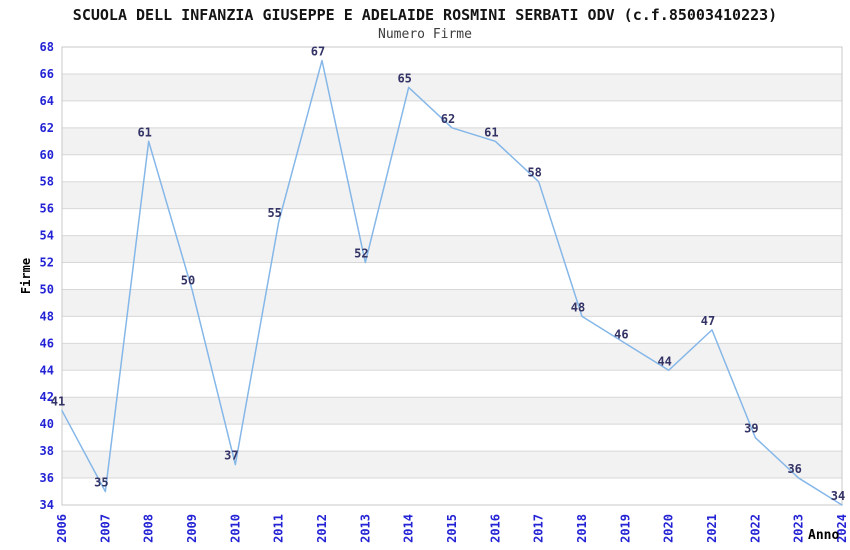 This screenshot has width=850, height=550. I want to click on point-label: 58, so click(534, 173).